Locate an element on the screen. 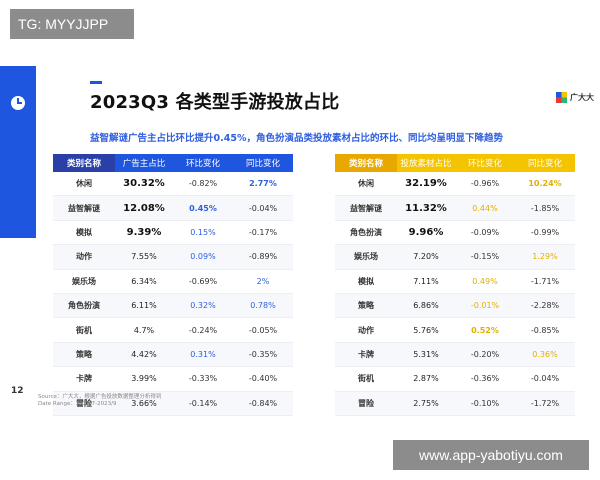  share-cell: 5.76% is located at coordinates (426, 330).